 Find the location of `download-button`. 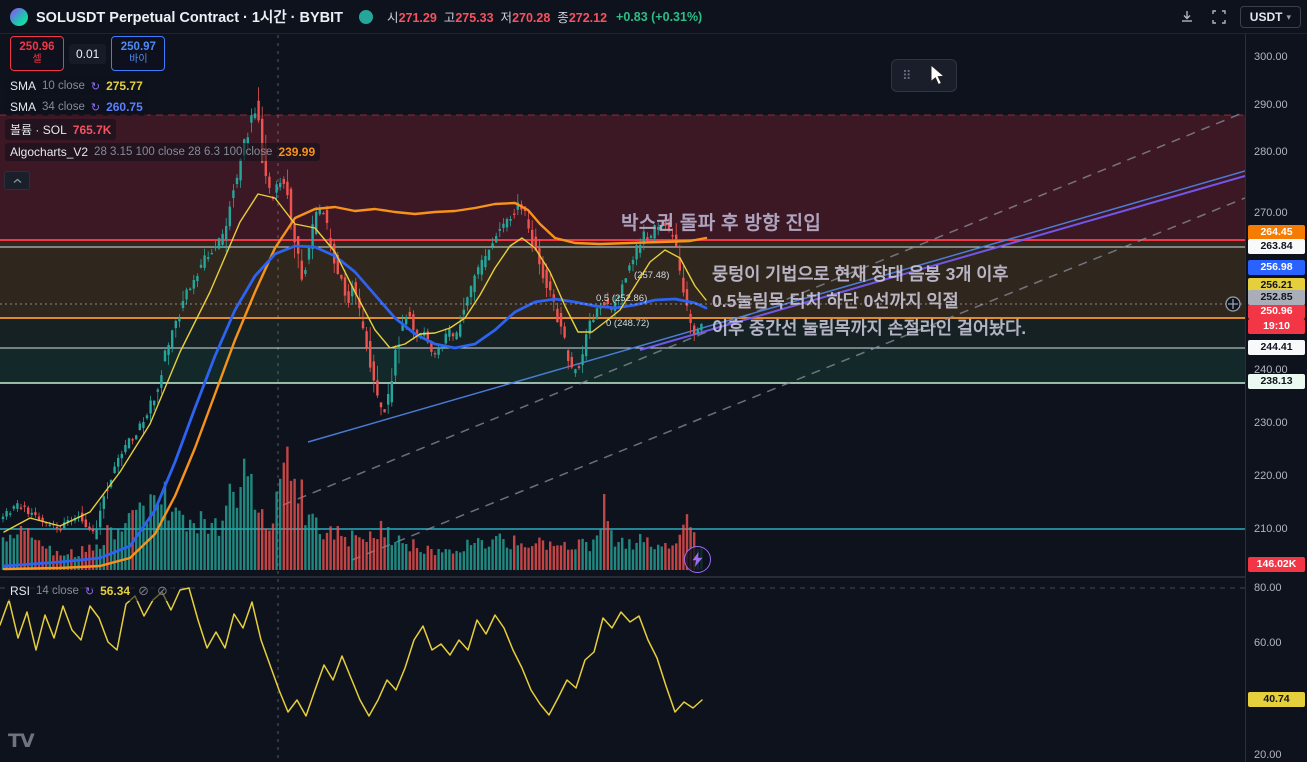

download-button is located at coordinates (1187, 17).